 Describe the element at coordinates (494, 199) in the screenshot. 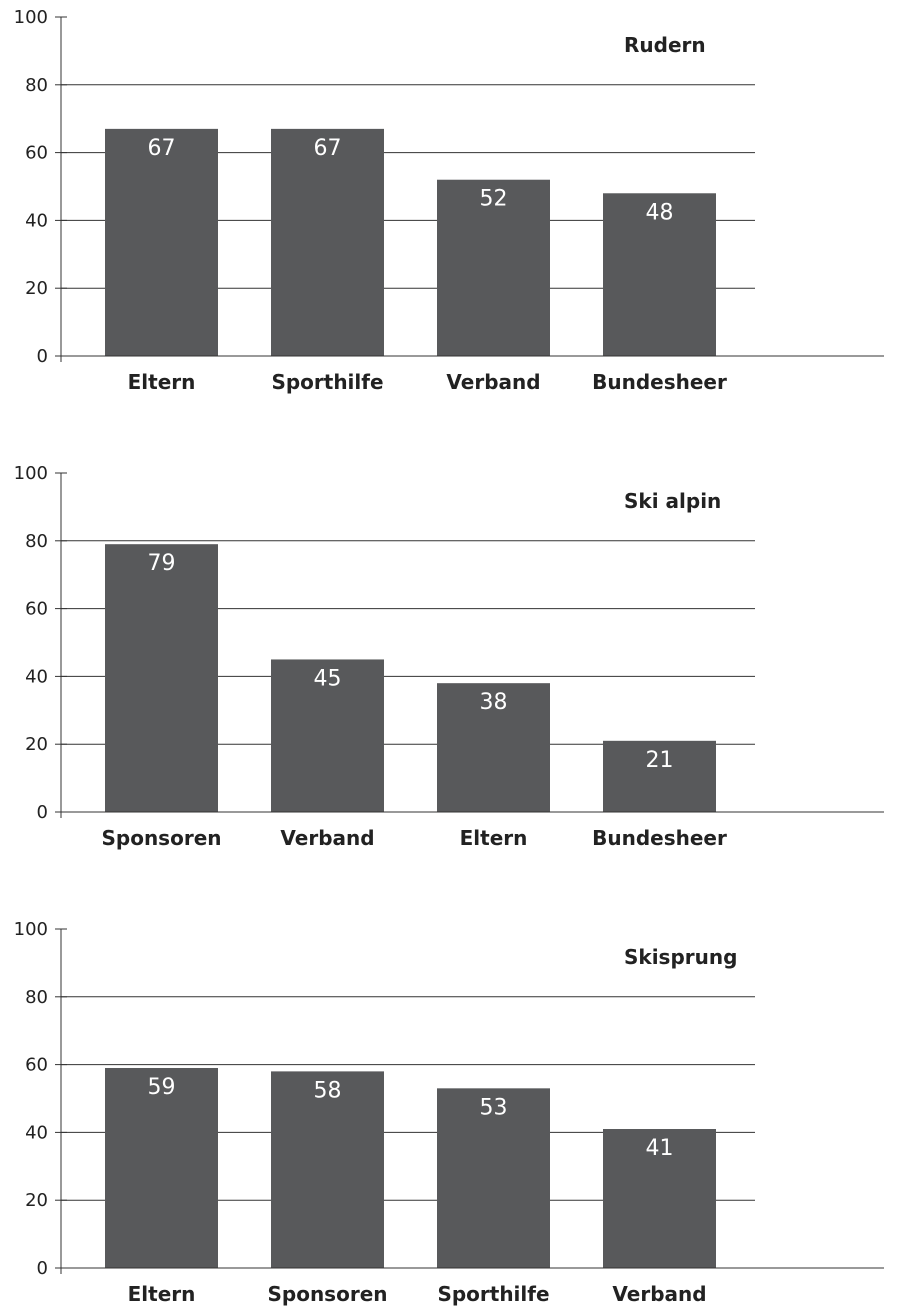

I see `bar-value-label: 52` at that location.